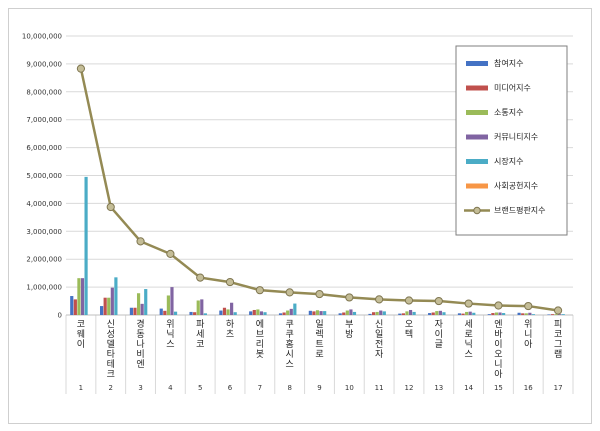  Describe the element at coordinates (44, 260) in the screenshot. I see `y-tick-label: 2,000,000` at that location.